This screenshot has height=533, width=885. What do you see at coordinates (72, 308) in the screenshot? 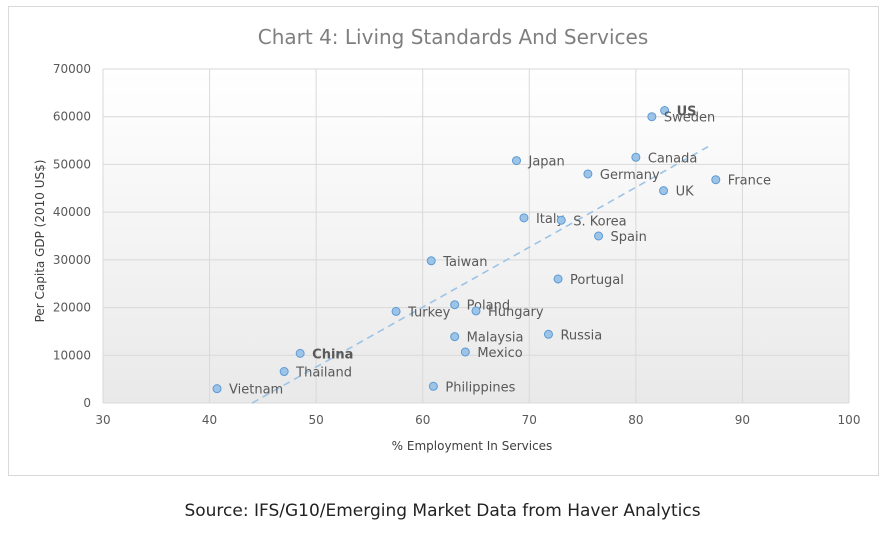
I see `y-tick-label: 20000` at bounding box center [72, 308].